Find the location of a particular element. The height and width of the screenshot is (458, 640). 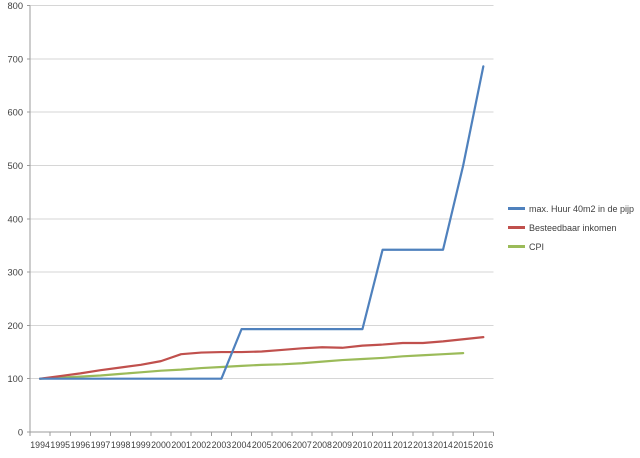

x-tick-label: 2000 is located at coordinates (161, 445).